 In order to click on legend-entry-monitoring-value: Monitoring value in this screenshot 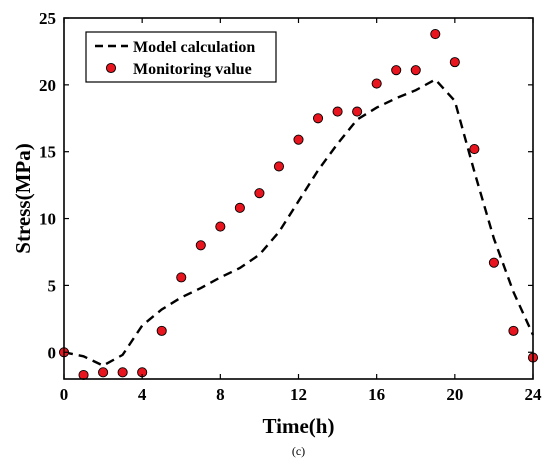, I will do `click(192, 69)`.